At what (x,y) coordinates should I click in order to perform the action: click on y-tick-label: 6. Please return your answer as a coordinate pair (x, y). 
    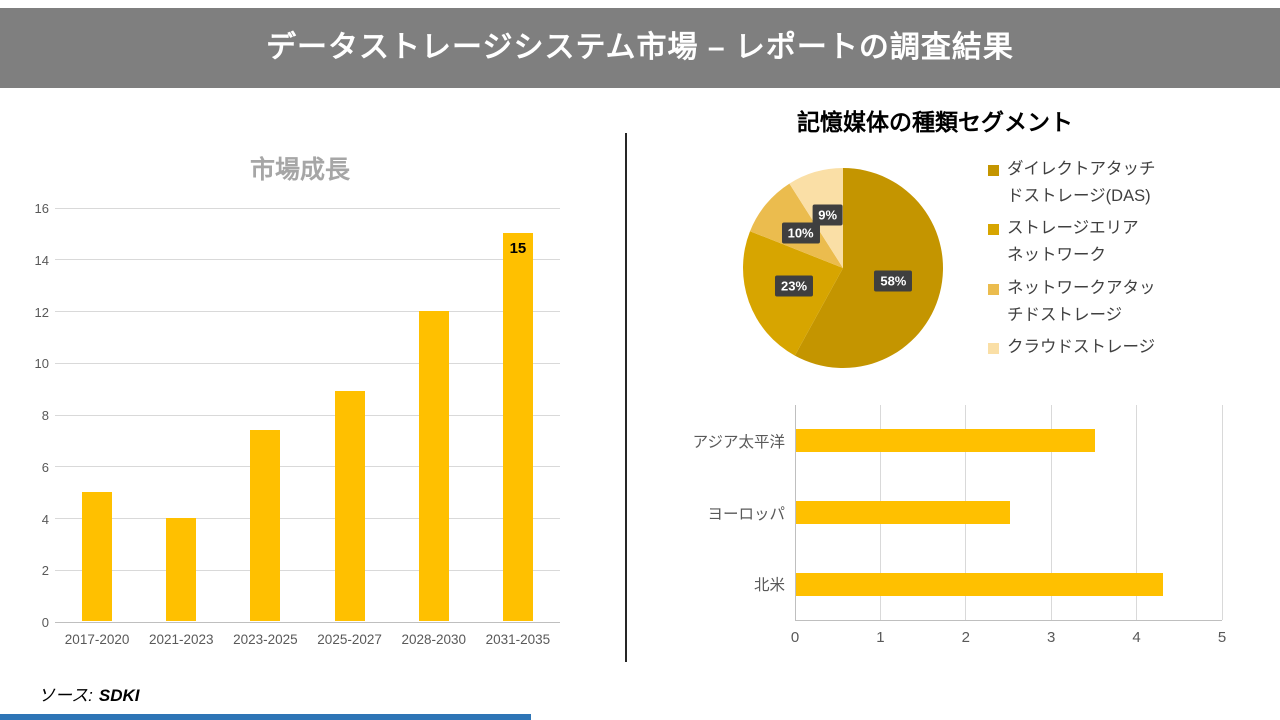
    Looking at the image, I should click on (45, 467).